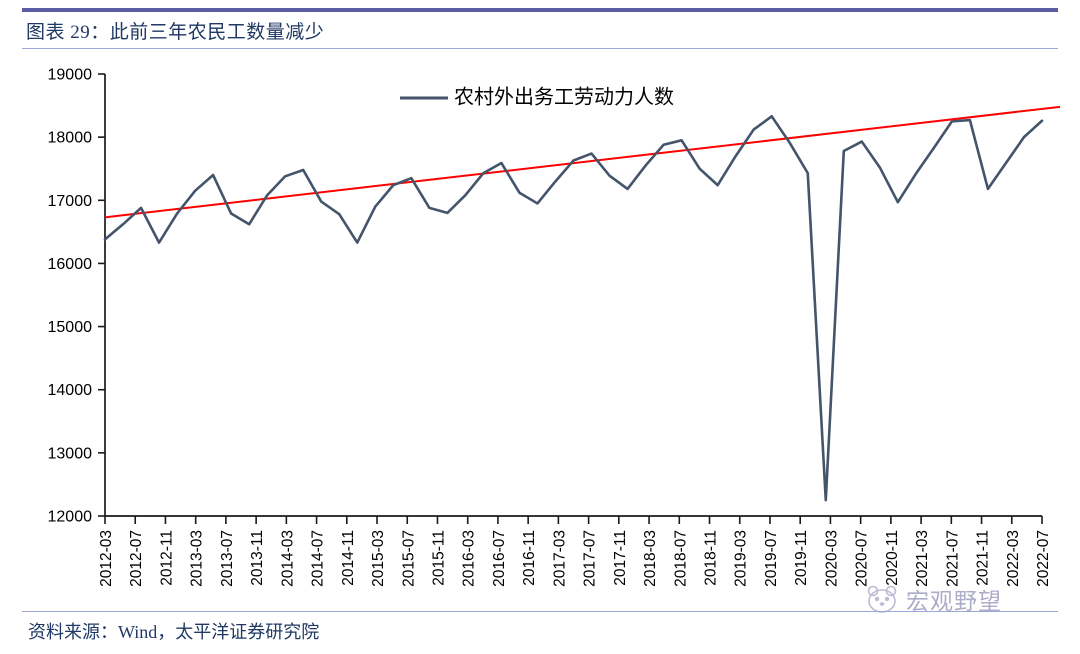 The height and width of the screenshot is (654, 1080). I want to click on title-bottom-rule, so click(540, 49).